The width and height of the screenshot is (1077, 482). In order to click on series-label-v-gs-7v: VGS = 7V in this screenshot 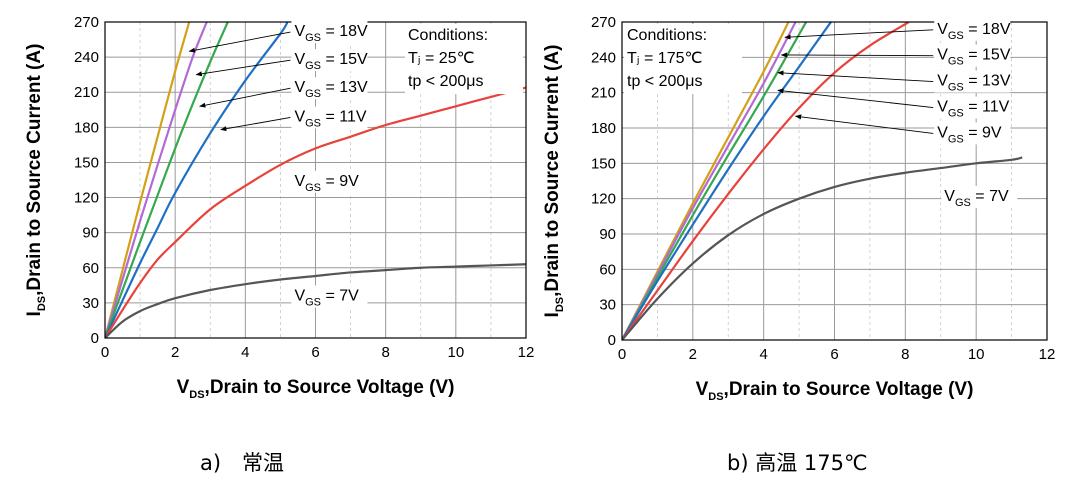, I will do `click(976, 198)`.